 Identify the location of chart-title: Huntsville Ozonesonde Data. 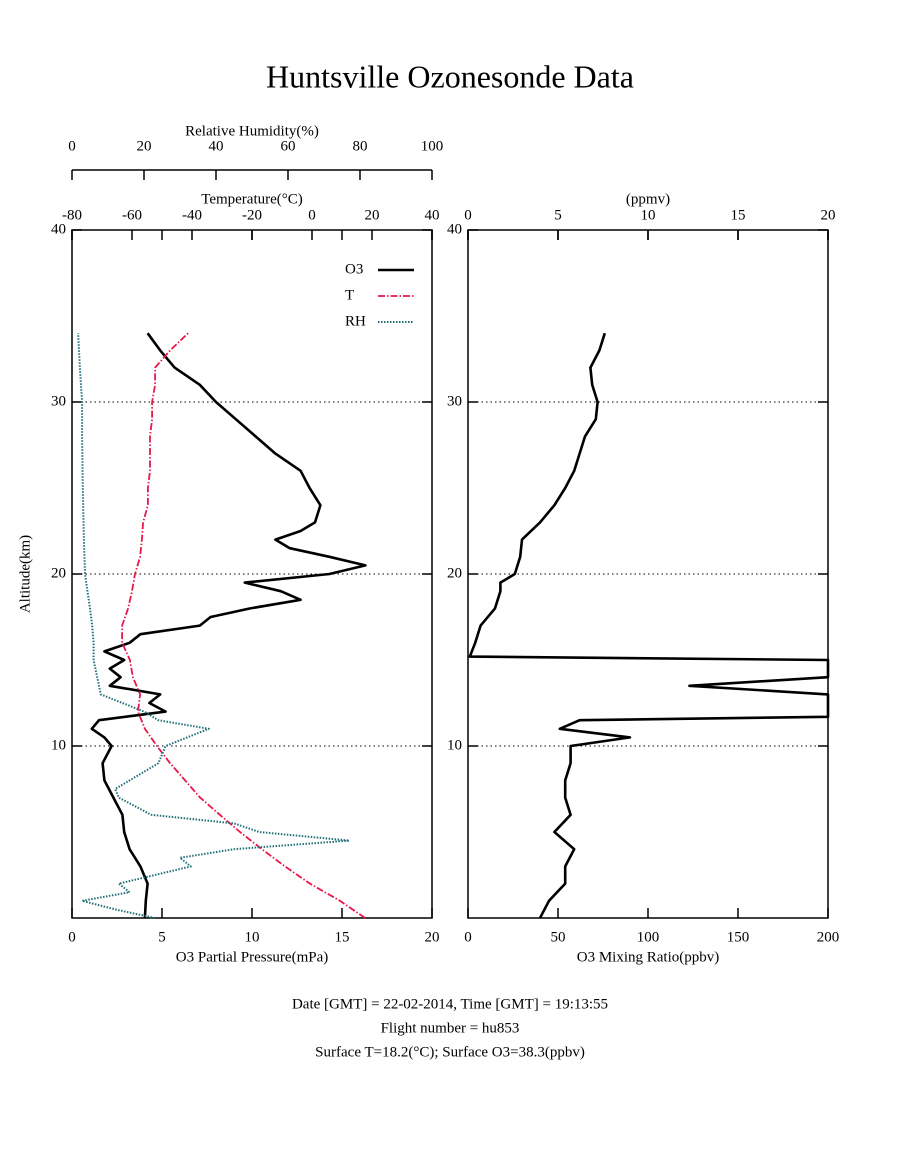
(450, 76).